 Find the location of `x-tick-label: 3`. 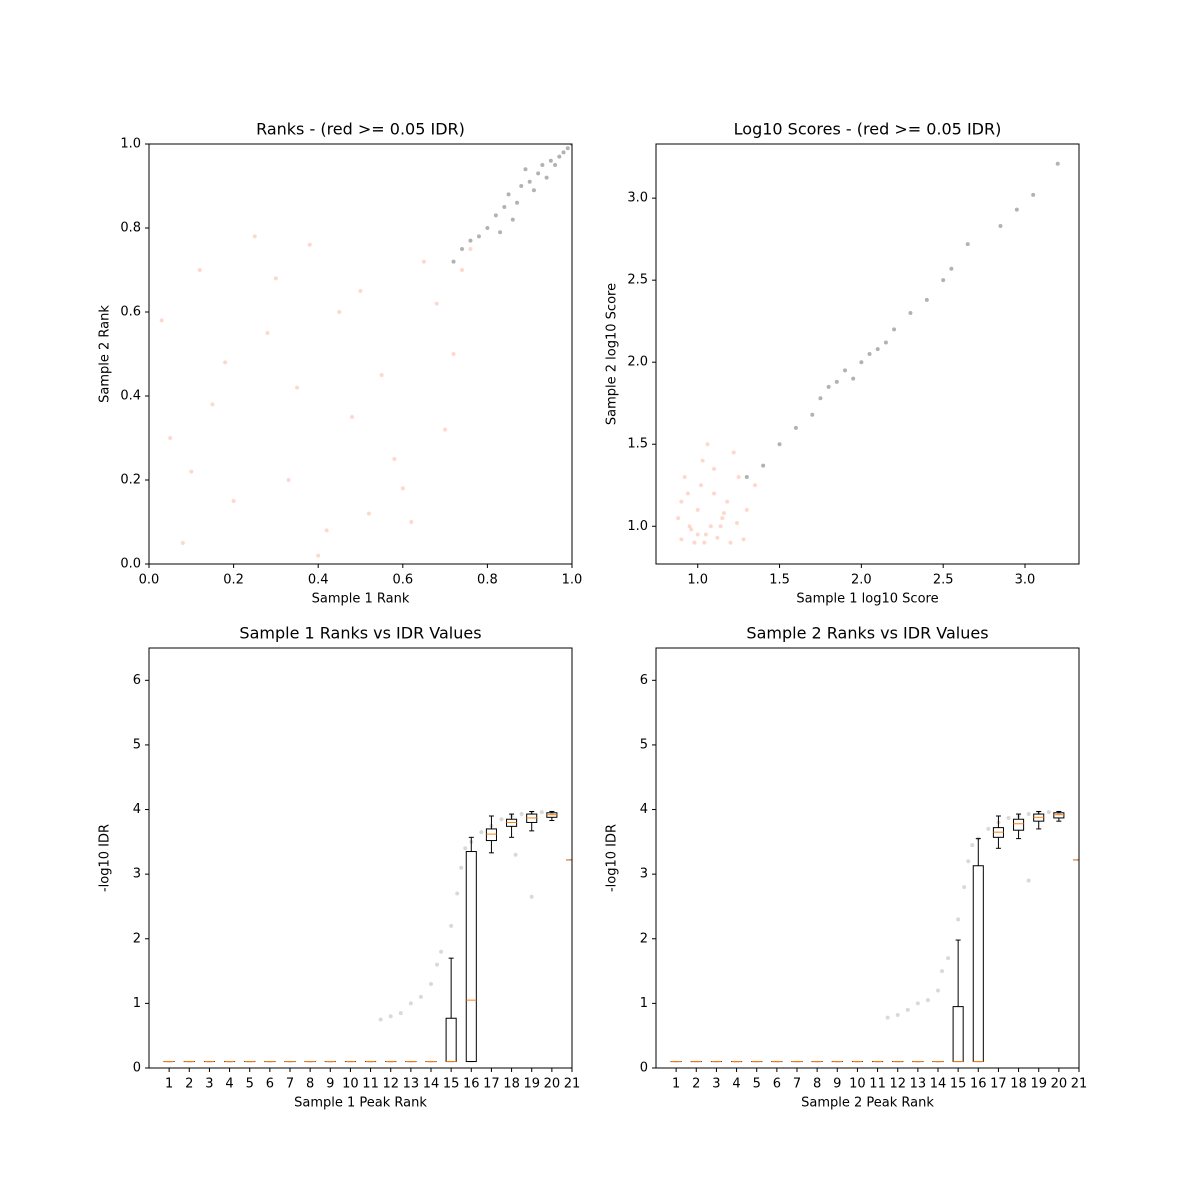

x-tick-label: 3 is located at coordinates (209, 1084).